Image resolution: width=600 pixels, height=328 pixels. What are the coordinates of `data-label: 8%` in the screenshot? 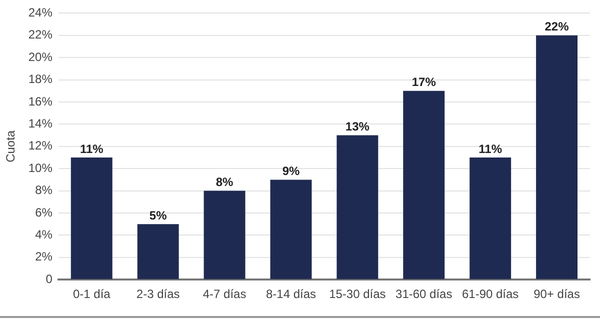 It's located at (225, 182).